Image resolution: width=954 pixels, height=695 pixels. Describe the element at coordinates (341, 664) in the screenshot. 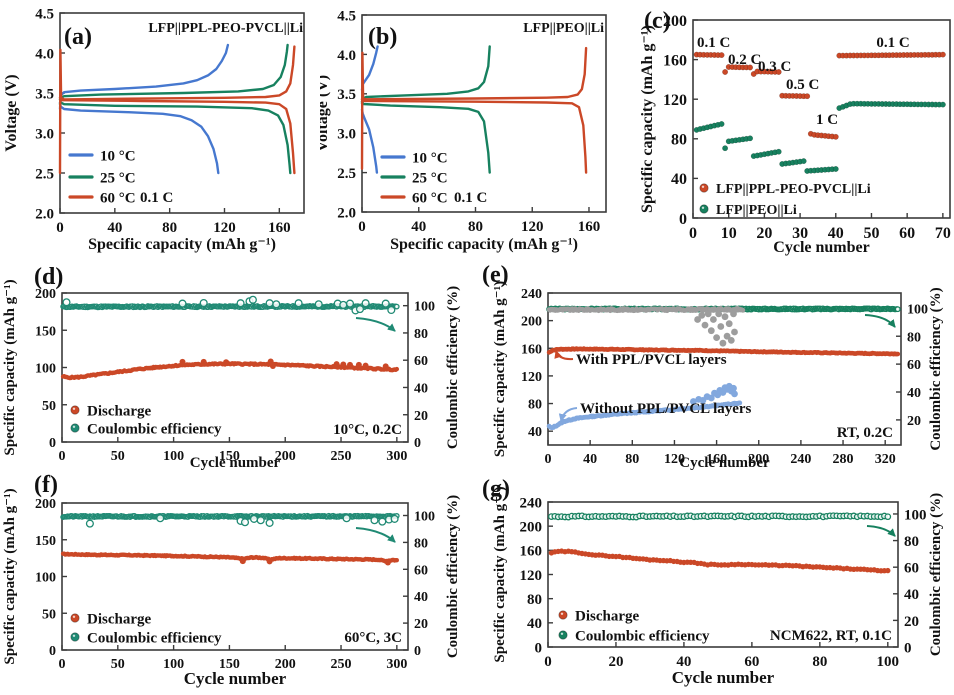

I see `svg-text: 250` at that location.